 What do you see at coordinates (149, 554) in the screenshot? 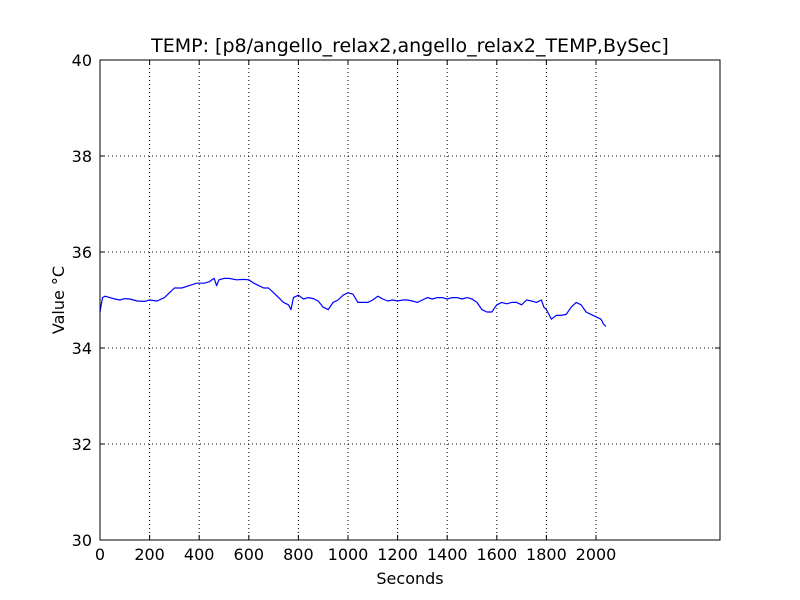
I see `x-tick-label: 200` at bounding box center [149, 554].